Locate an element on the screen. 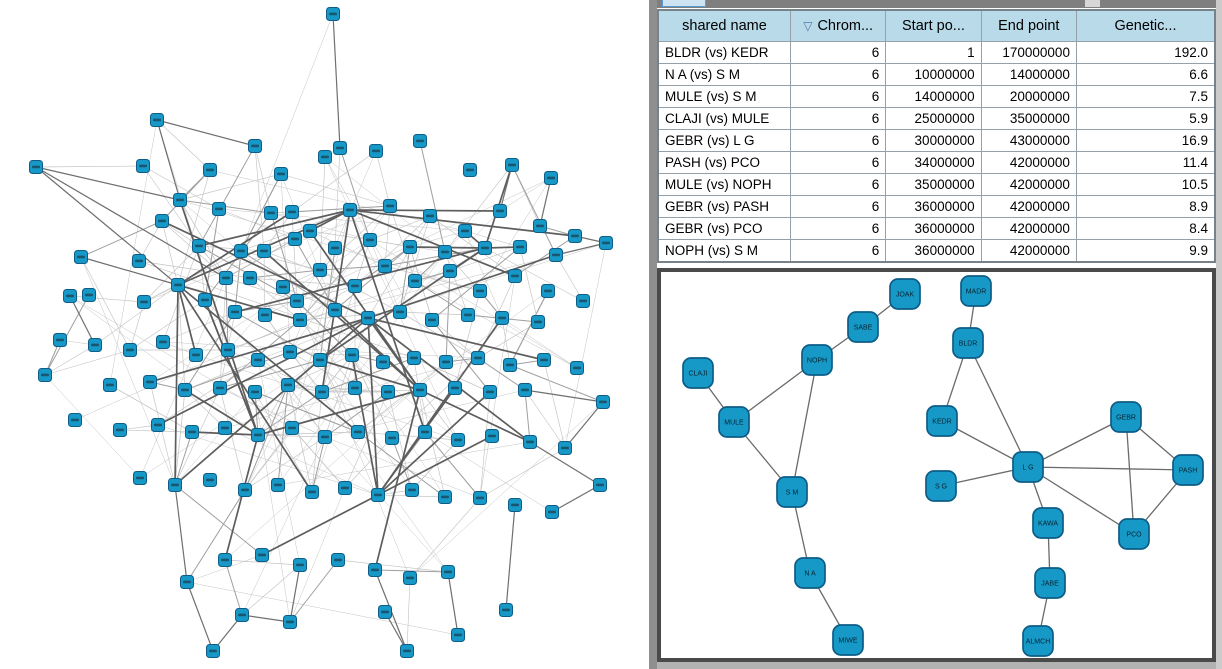  network-edge-GEBR-PCO is located at coordinates (1130, 475).